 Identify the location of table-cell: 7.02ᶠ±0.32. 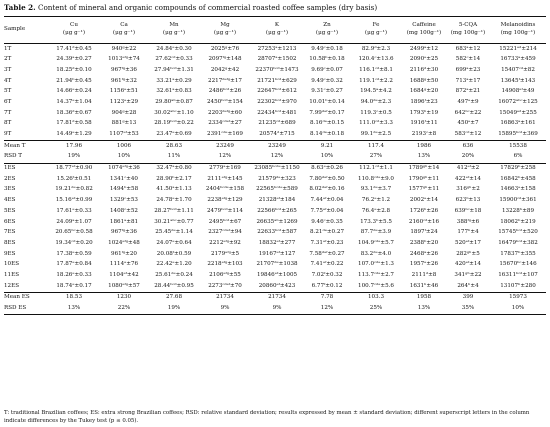
(327, 274).